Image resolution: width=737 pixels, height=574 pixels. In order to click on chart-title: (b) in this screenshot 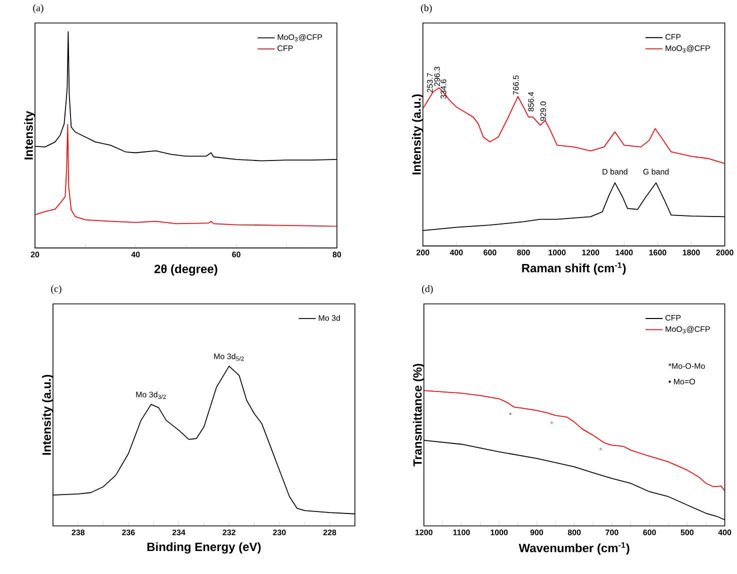, I will do `click(426, 9)`.